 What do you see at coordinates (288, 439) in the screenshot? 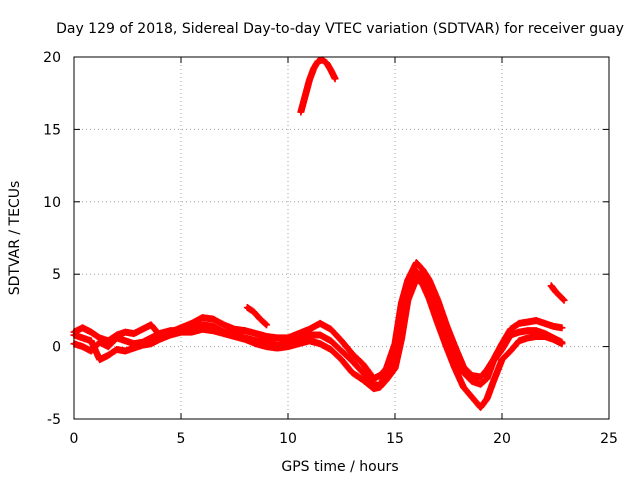
I see `x-tick-label: 10` at bounding box center [288, 439].